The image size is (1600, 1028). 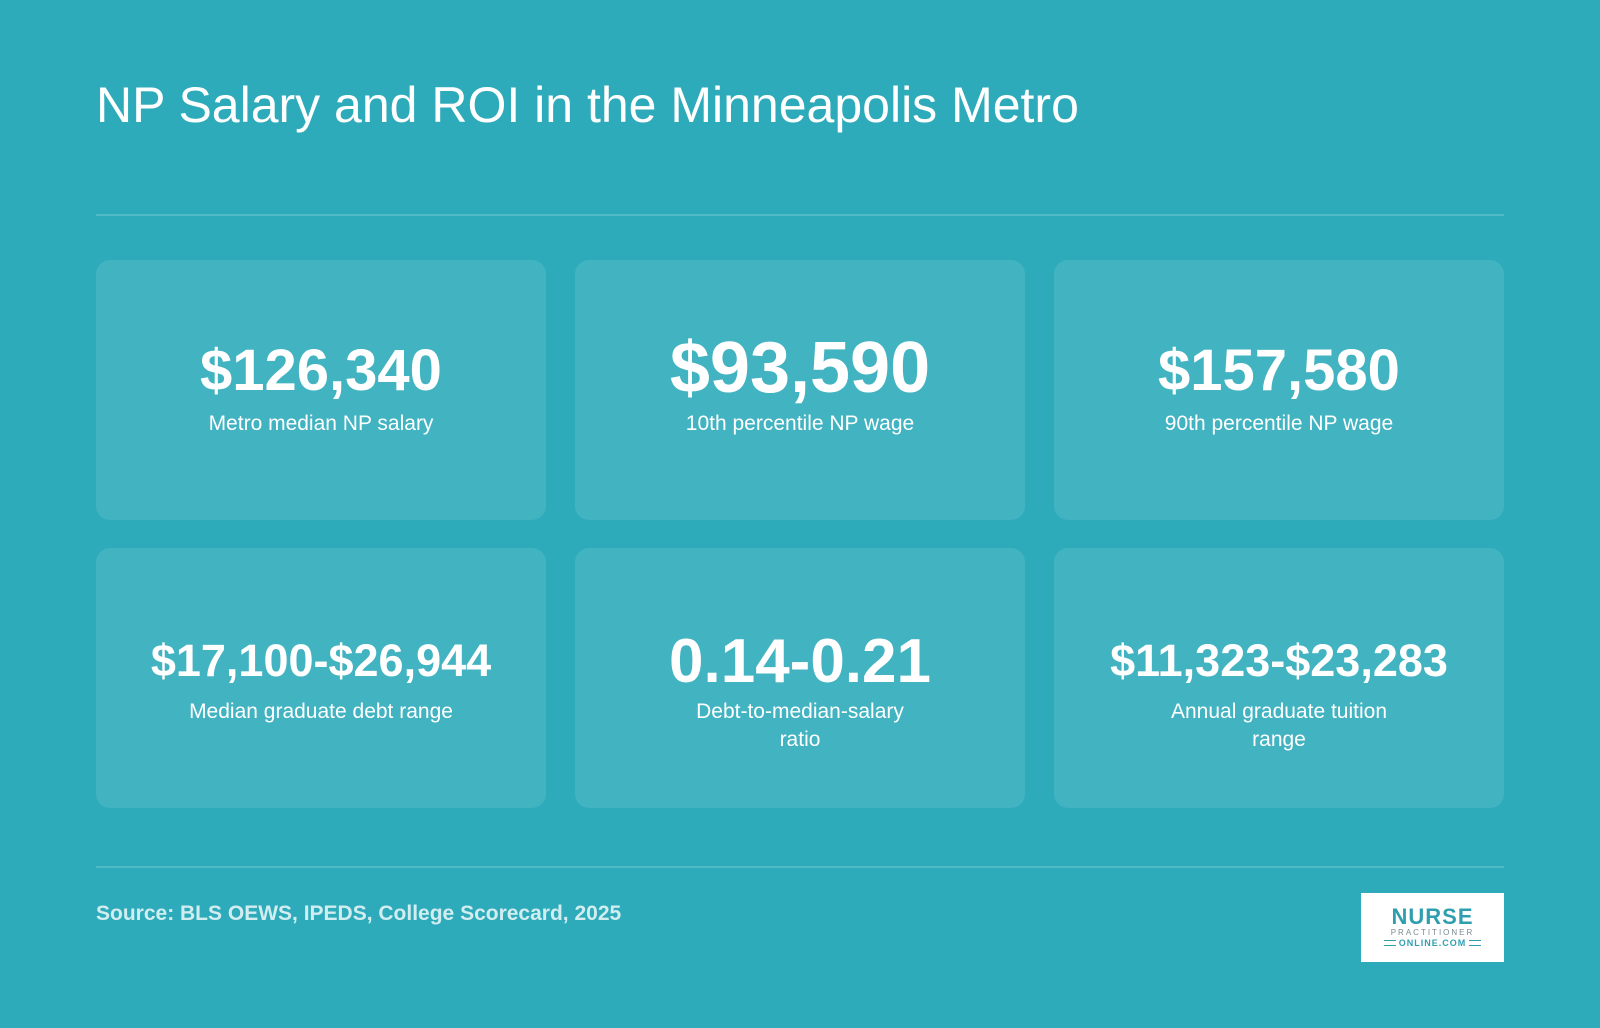 What do you see at coordinates (1432, 916) in the screenshot?
I see `logo-line-nurse: NURSE` at bounding box center [1432, 916].